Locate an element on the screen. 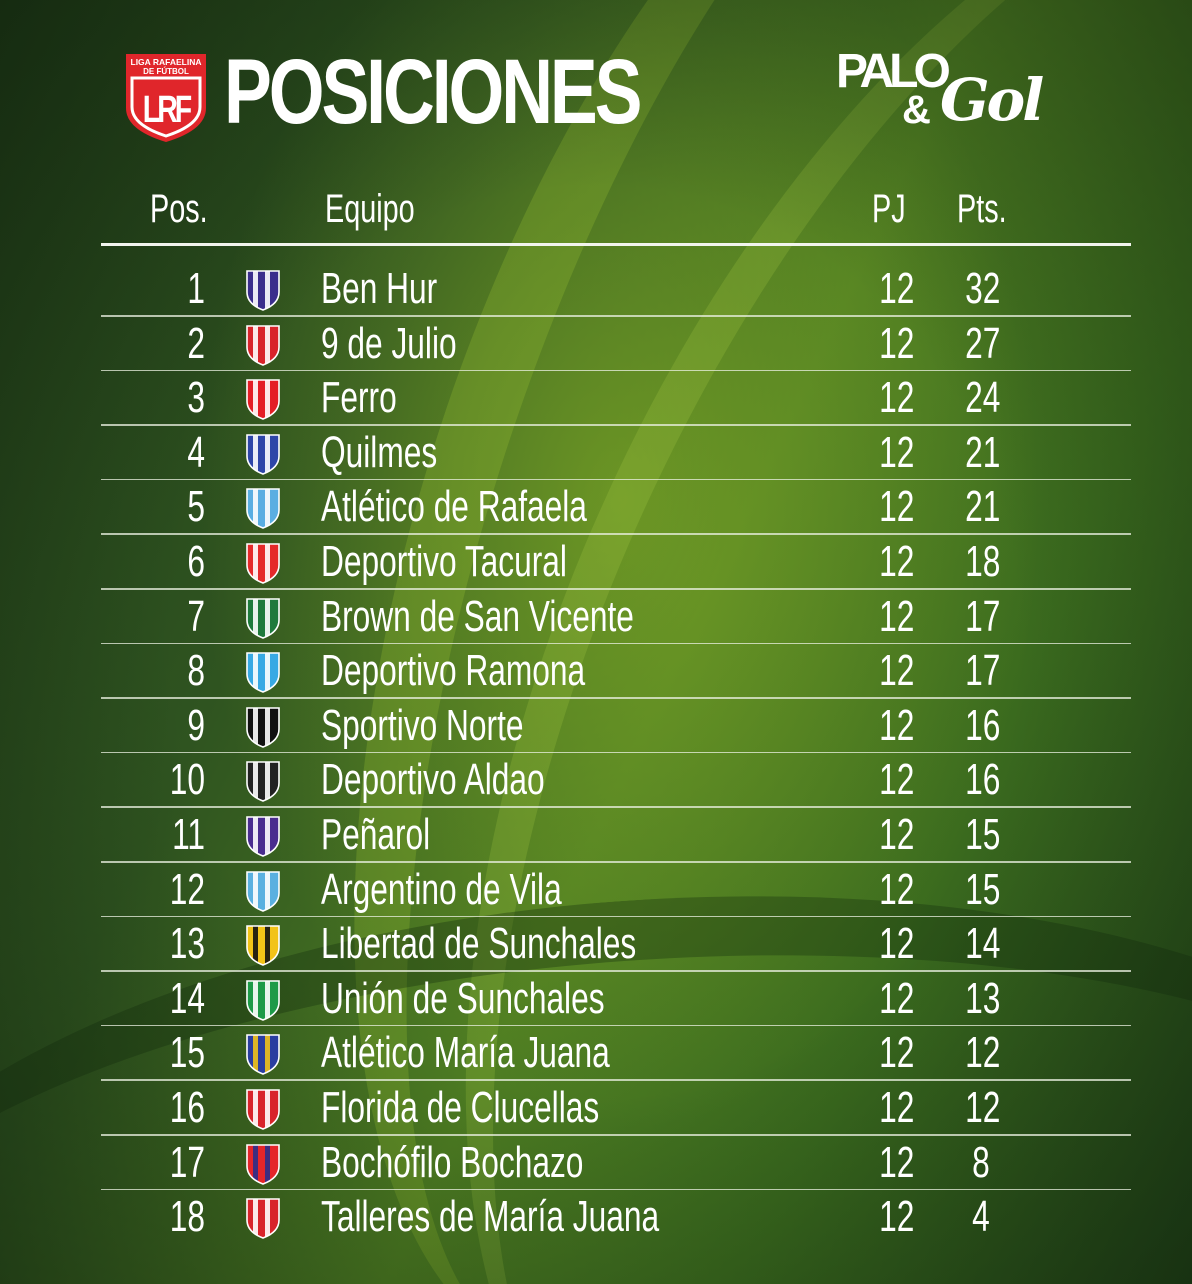  9-de-julio-crest-icon is located at coordinates (263, 345).